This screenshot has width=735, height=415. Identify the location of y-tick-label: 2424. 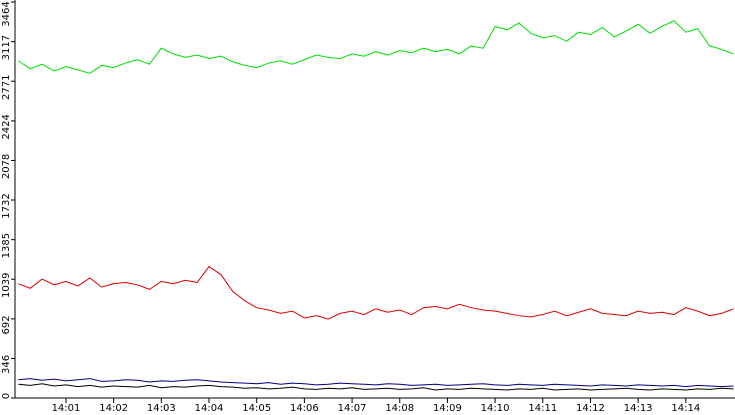
(6, 126).